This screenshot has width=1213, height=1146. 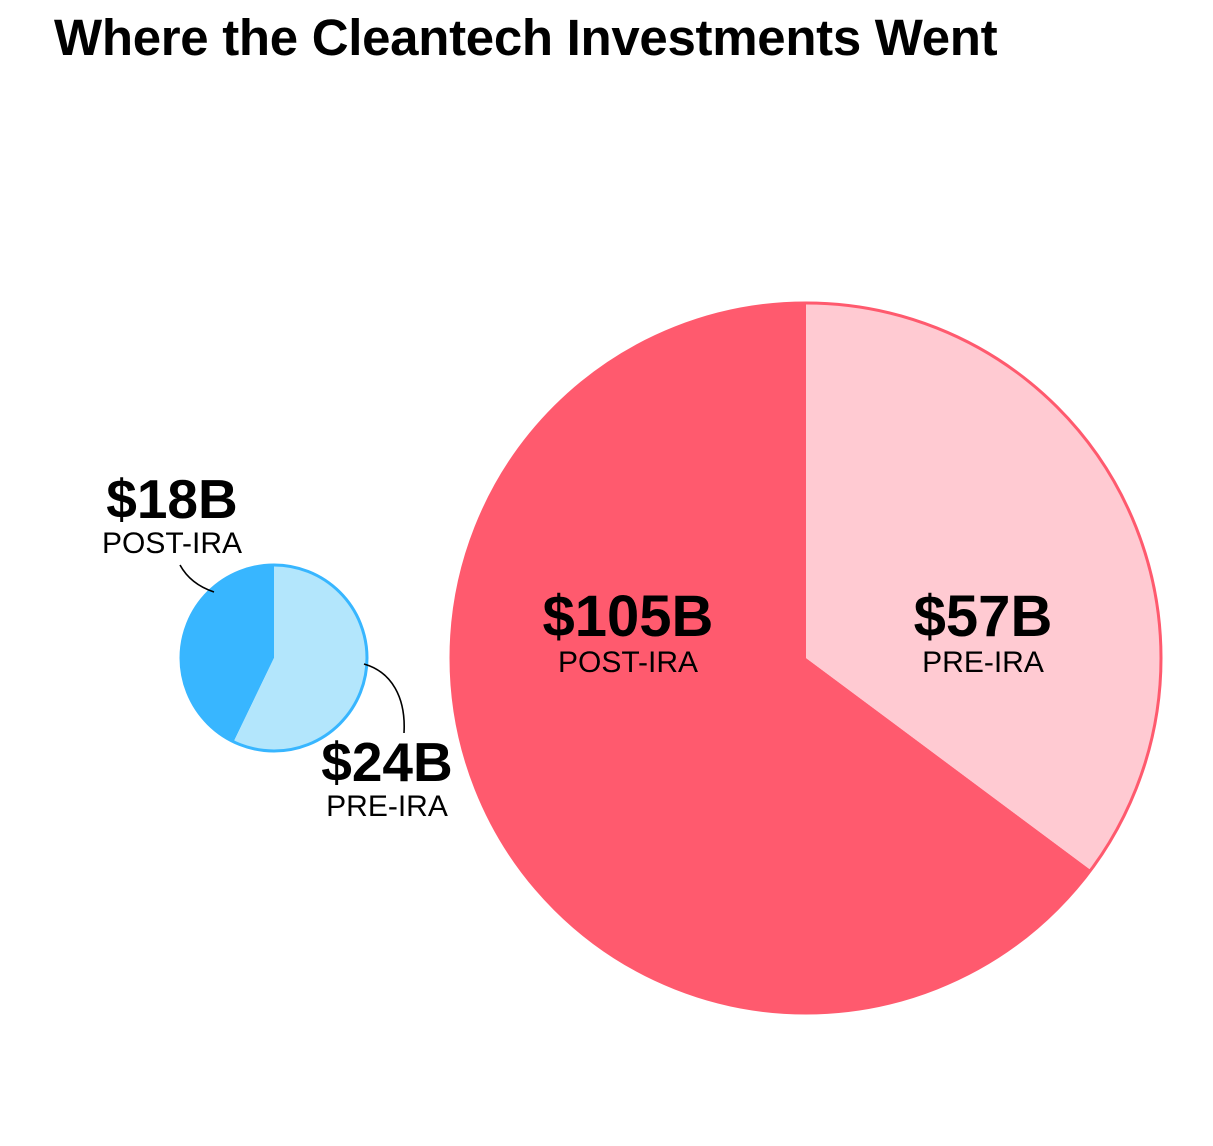 What do you see at coordinates (526, 37) in the screenshot?
I see `chart-title: Where the Cleantech Investments Went` at bounding box center [526, 37].